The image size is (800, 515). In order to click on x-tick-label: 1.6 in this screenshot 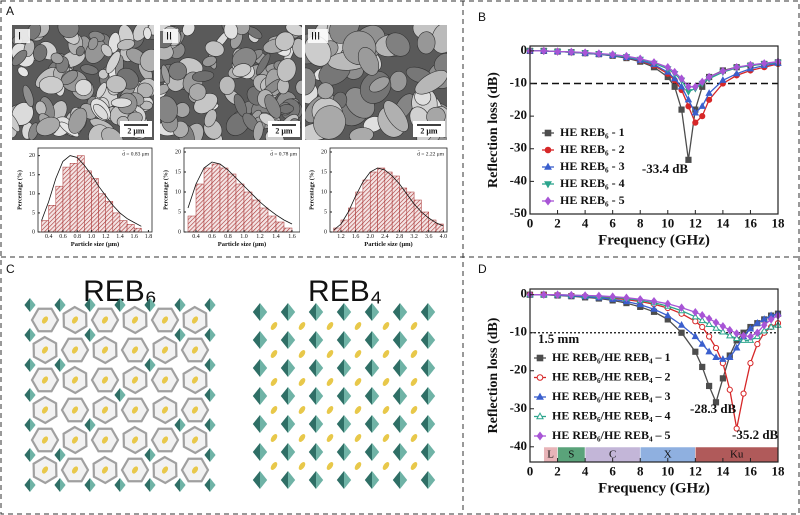, I will do `click(356, 237)`.